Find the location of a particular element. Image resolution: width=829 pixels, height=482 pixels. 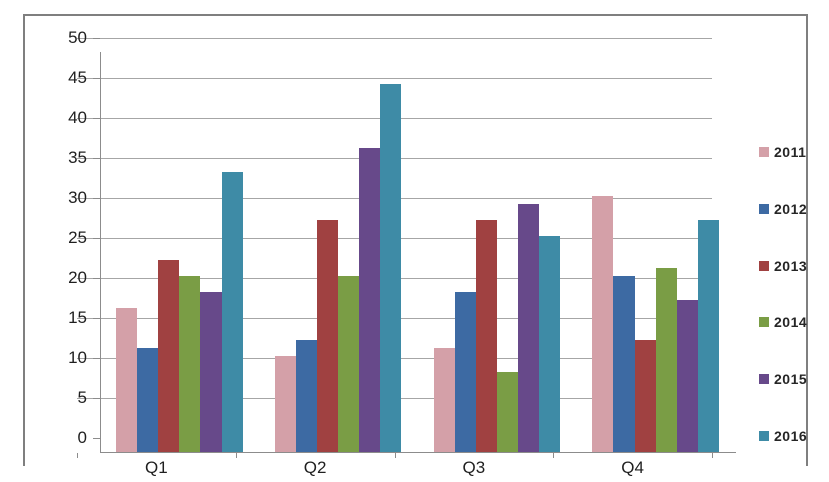

legend-item-2011: 2011 is located at coordinates (782, 152).